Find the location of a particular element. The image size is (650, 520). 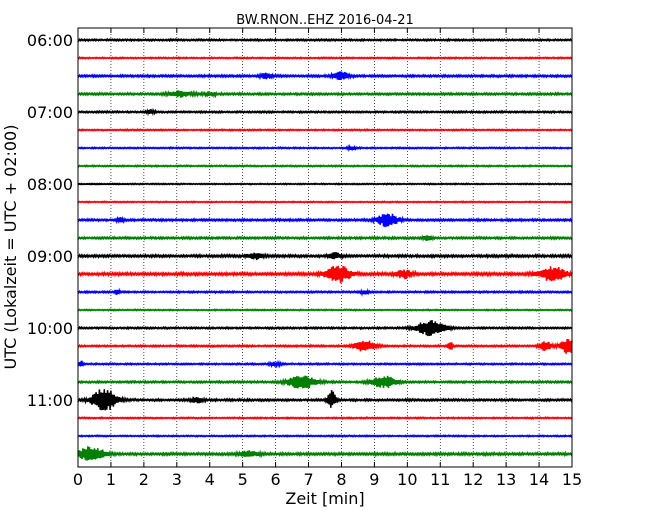

trace-10:30 is located at coordinates (325, 364).